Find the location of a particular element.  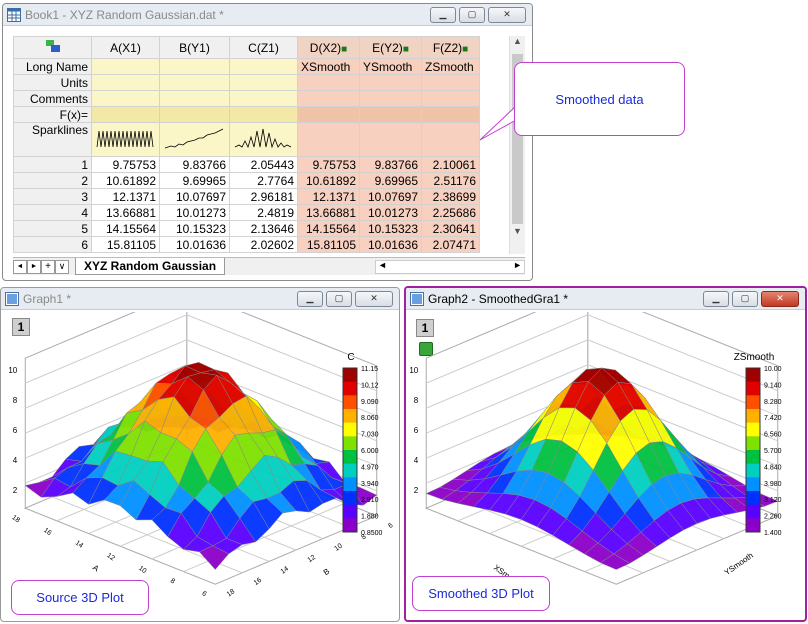

col-header-e: E(Y2)■ is located at coordinates (390, 47).